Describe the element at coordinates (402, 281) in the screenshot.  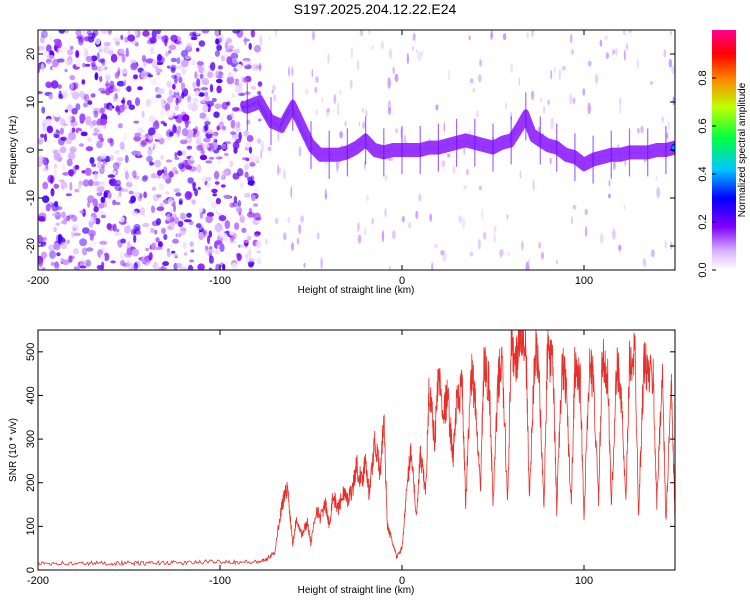
I see `spectrogram-x-tick-label: 0` at that location.